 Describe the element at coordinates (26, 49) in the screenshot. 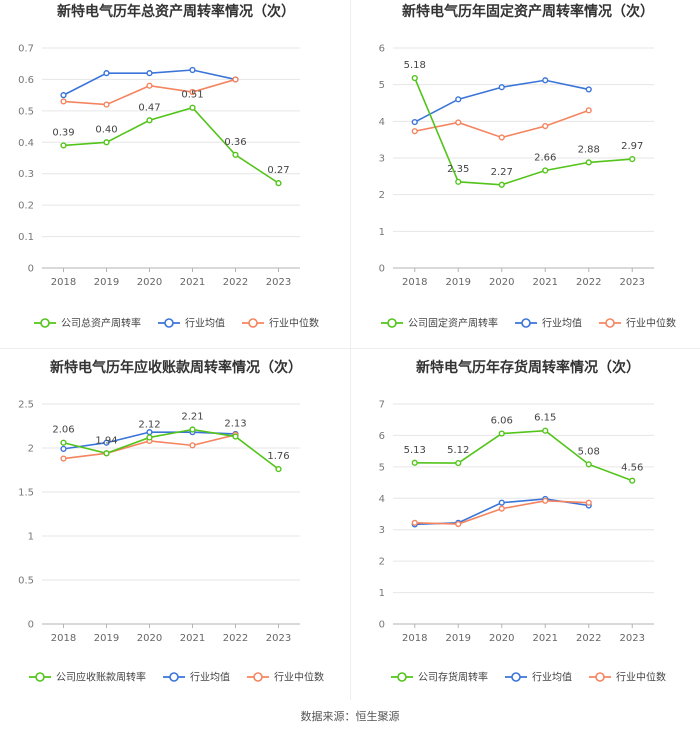

I see `y-tick-label: 0.7` at that location.